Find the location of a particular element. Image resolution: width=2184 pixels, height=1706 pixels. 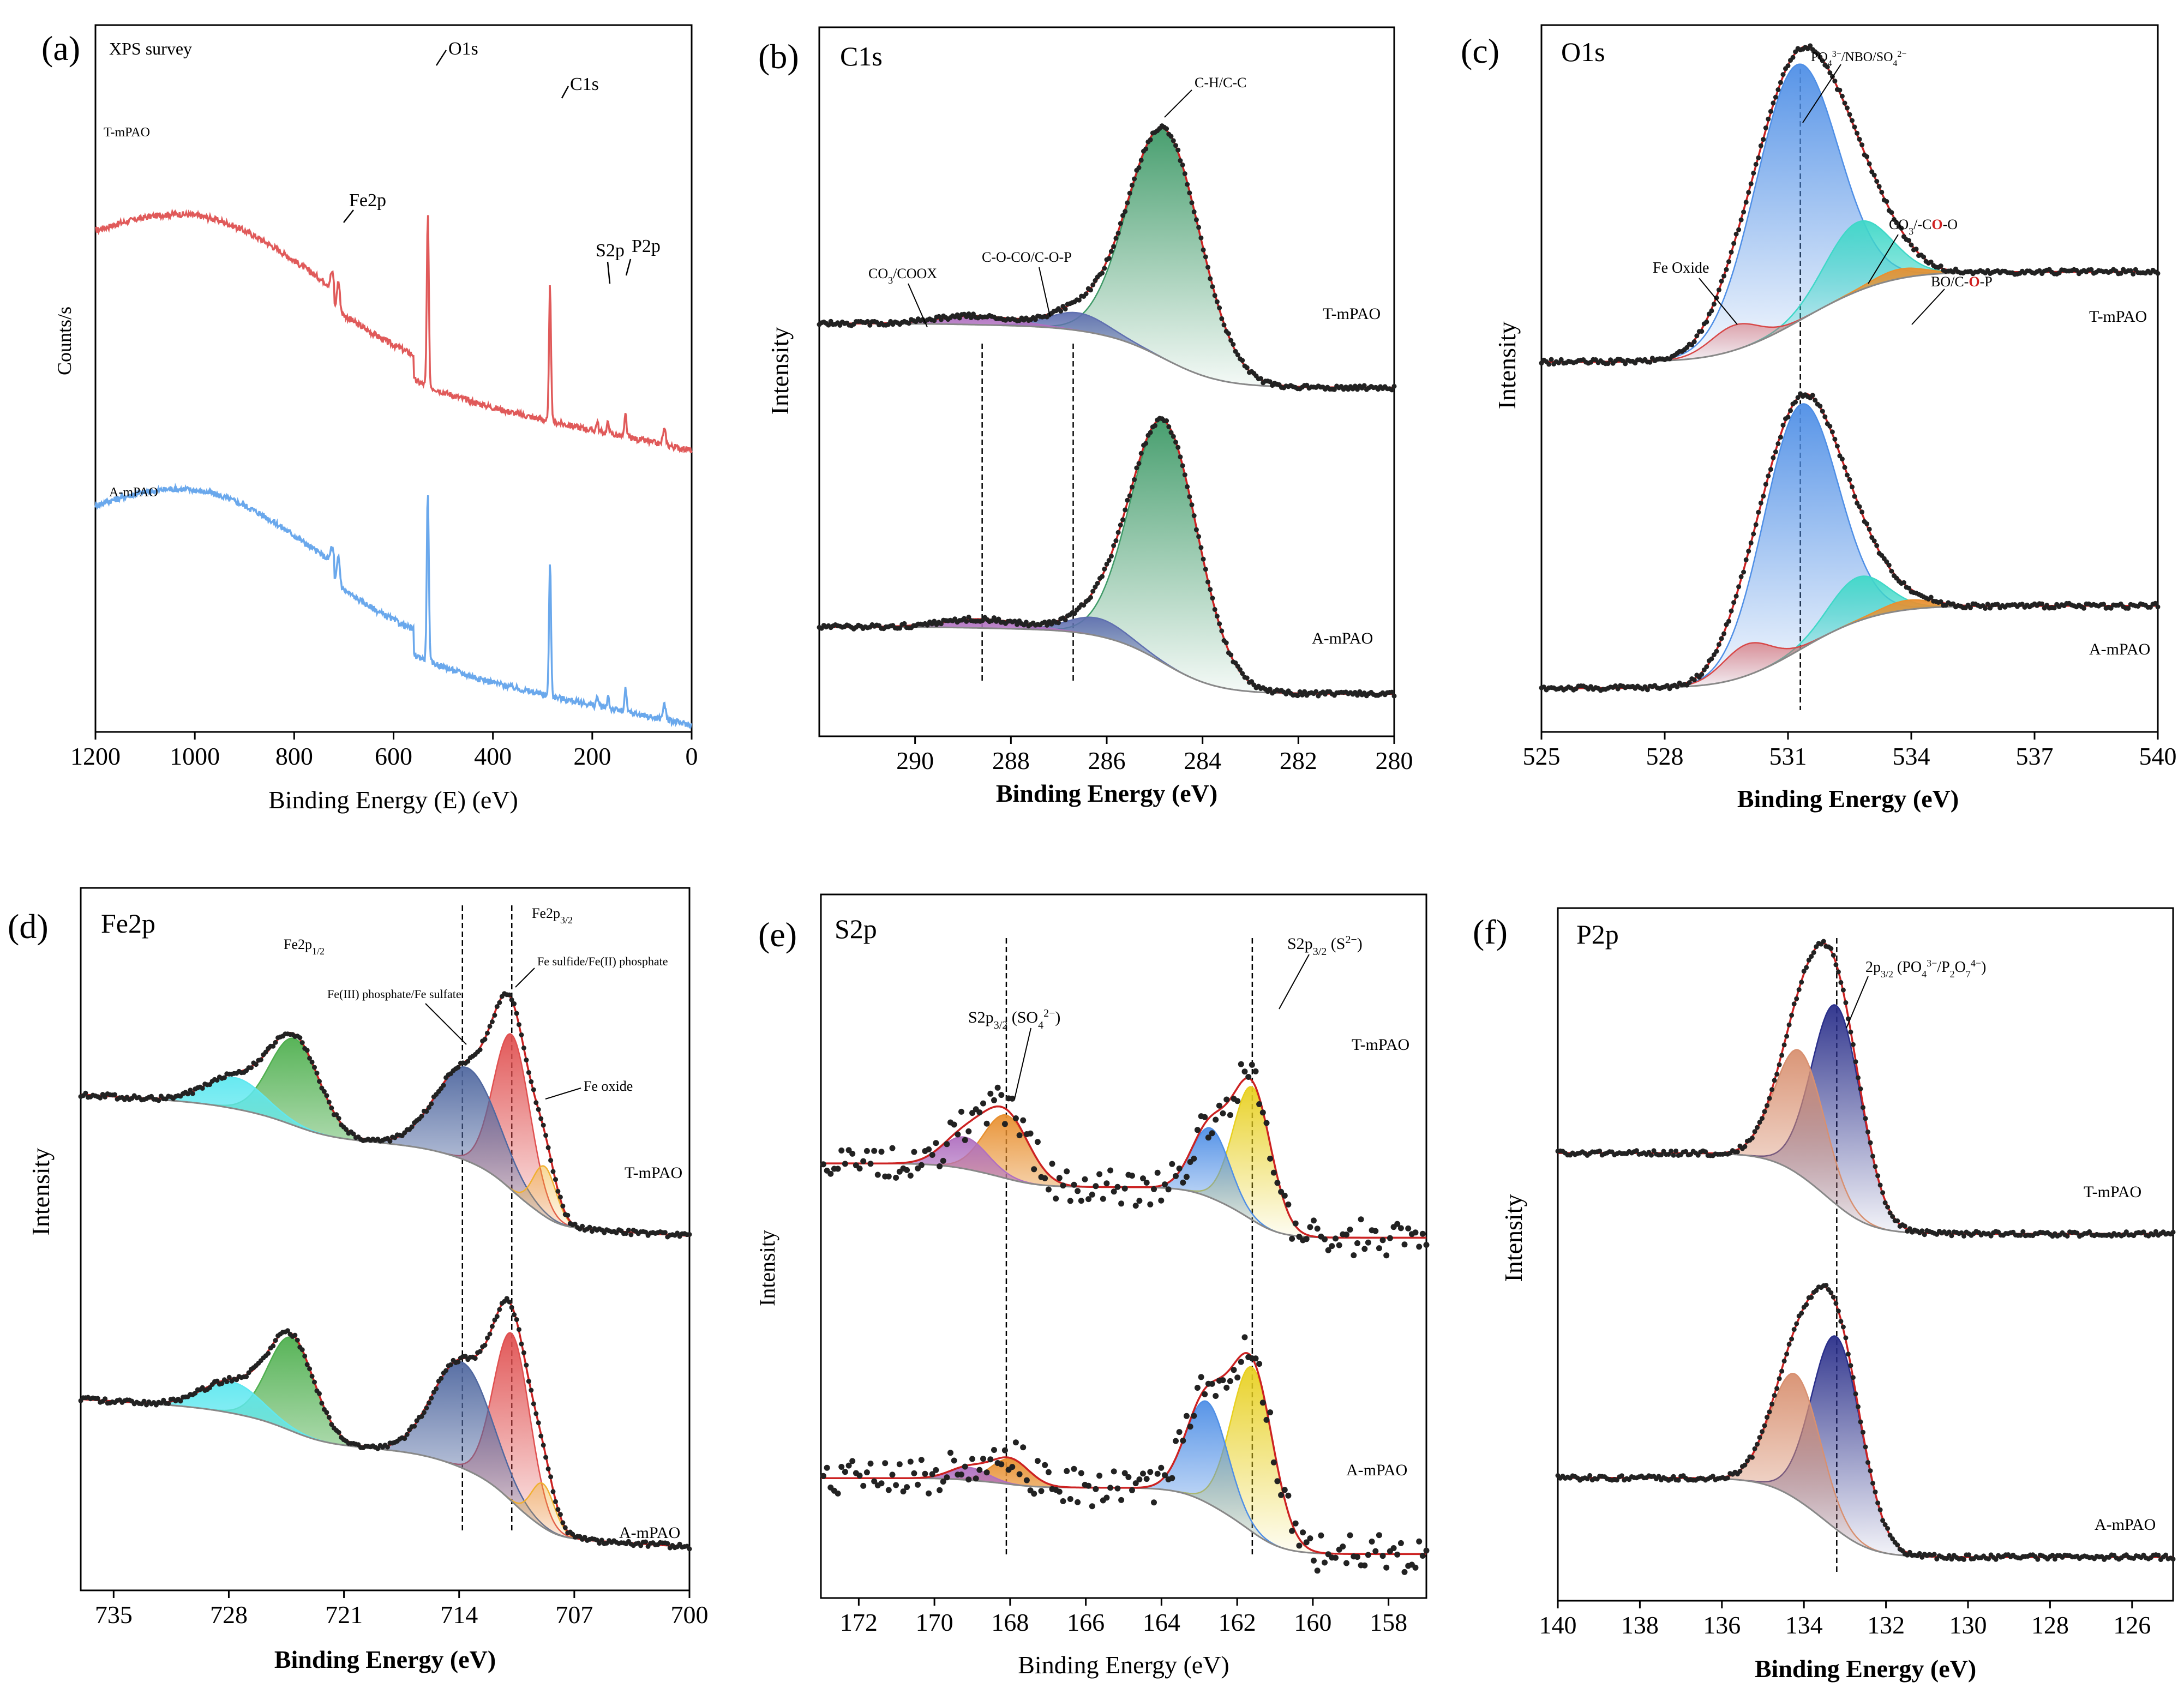

x-tick-label-a-0: 1200 is located at coordinates (95, 756).